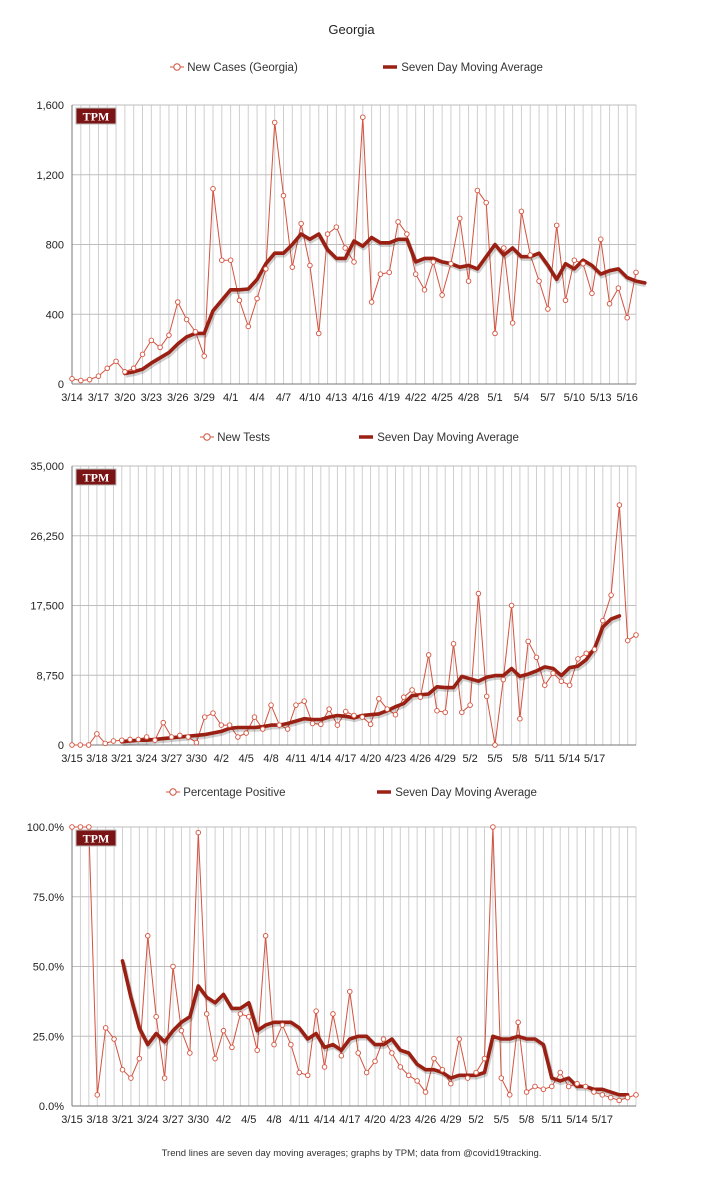  I want to click on legend-item-raw: New Tests, so click(235, 438).